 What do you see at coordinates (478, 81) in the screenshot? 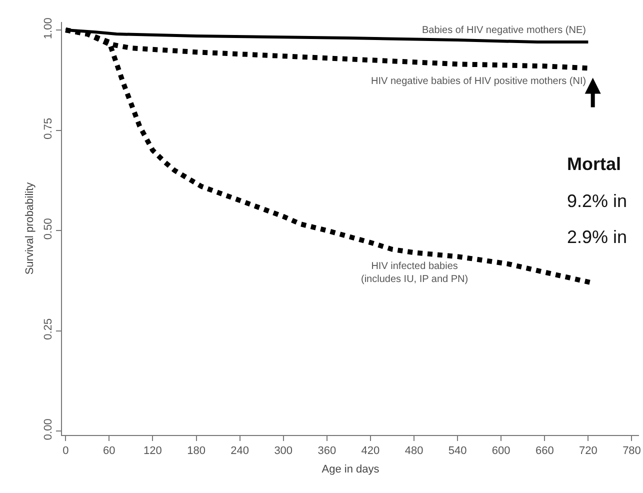
I see `legend-label: HIV negative babies of HIV positive mothers (NI)` at bounding box center [478, 81].